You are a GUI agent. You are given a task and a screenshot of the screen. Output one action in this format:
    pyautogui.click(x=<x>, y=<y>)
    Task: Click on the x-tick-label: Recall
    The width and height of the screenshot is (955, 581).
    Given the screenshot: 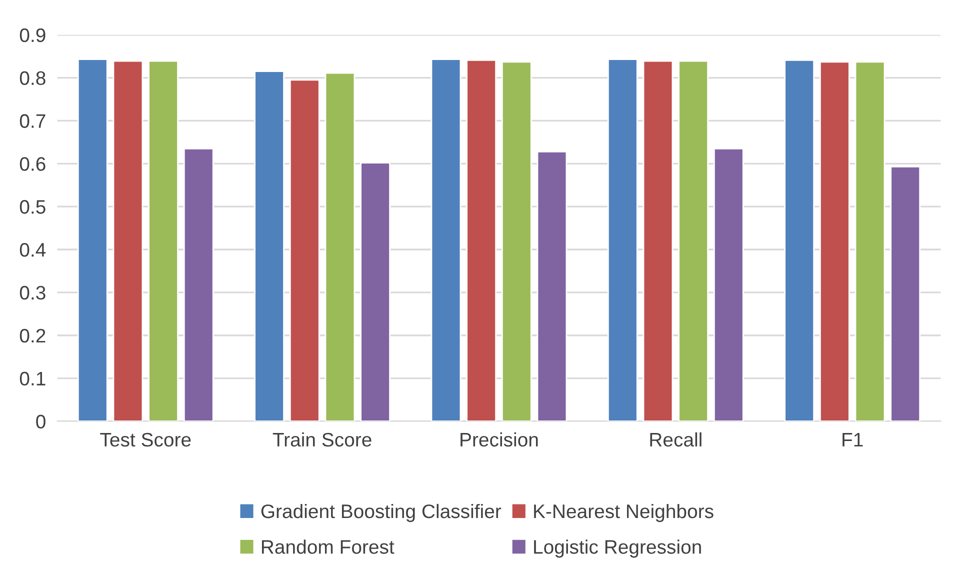 What is the action you would take?
    pyautogui.click(x=676, y=439)
    